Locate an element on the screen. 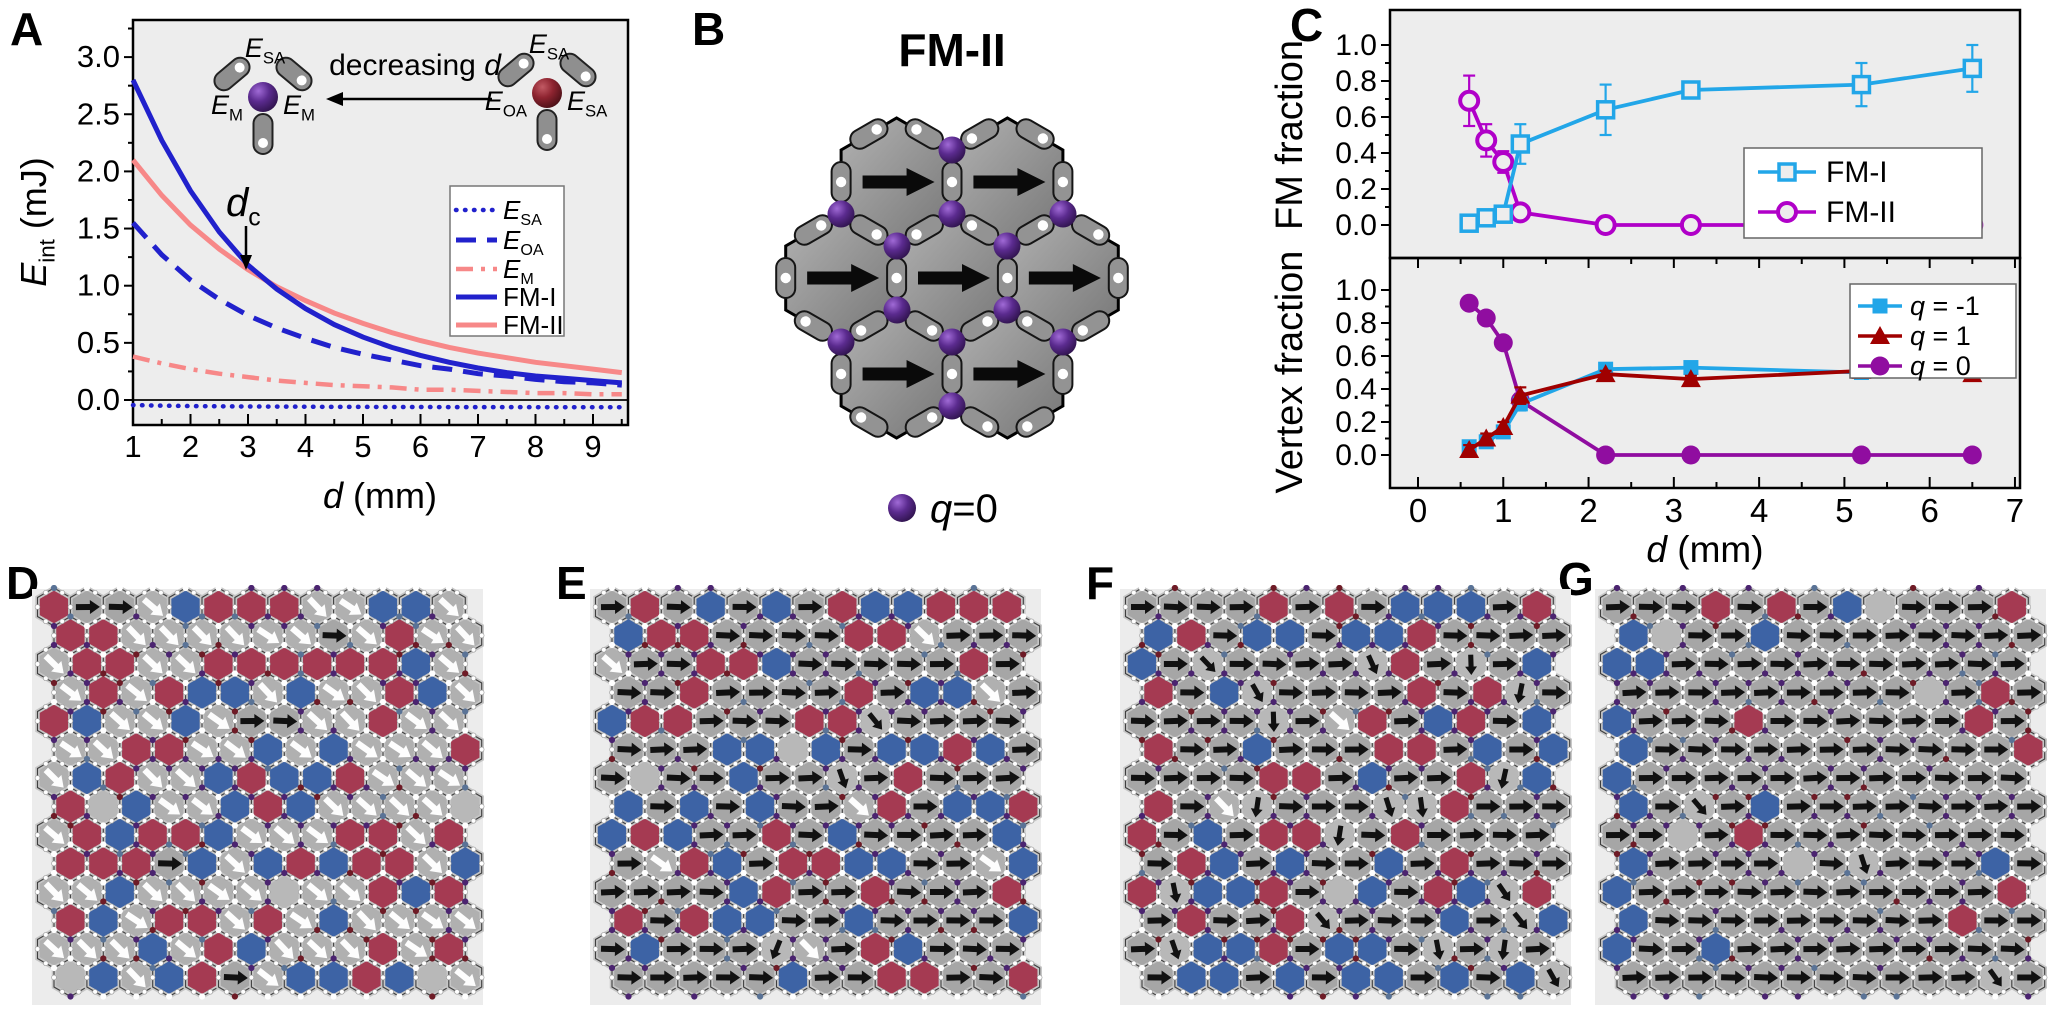 The height and width of the screenshot is (1009, 2048). lattice-g-vertex-dots is located at coordinates (1822, 792).